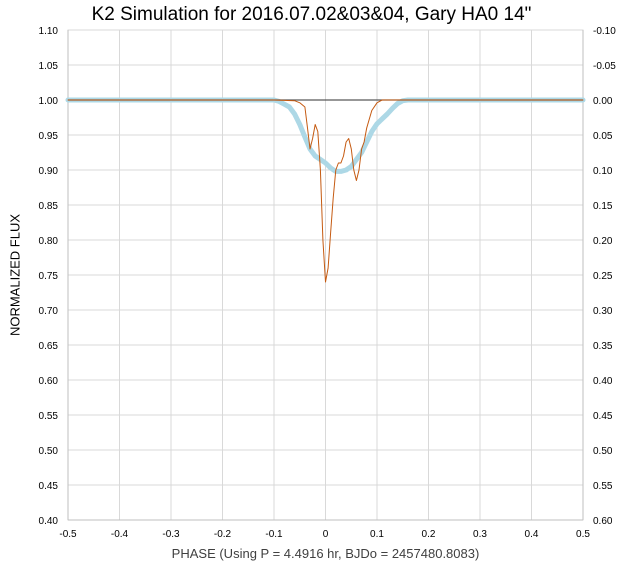  I want to click on y-tick-label: 0.65, so click(49, 346).